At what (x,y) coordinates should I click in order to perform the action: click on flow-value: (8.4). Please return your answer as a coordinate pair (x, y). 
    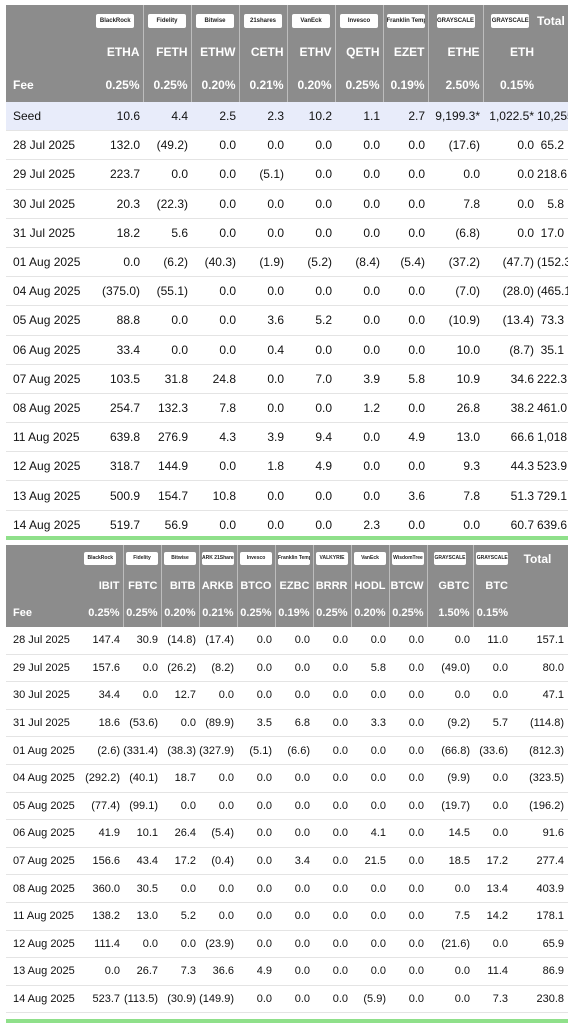
    Looking at the image, I should click on (359, 262).